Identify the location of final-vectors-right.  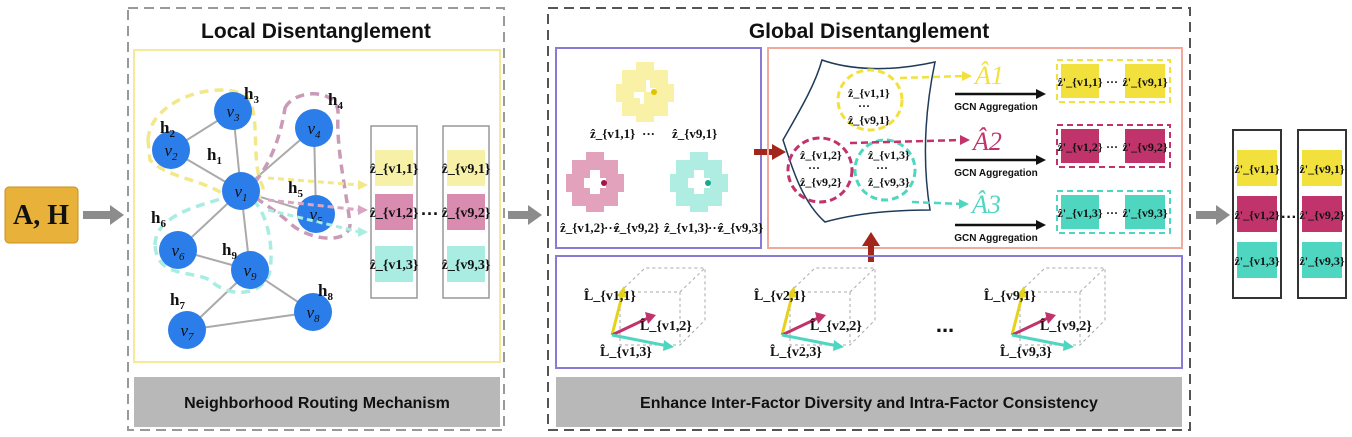
(1322, 214).